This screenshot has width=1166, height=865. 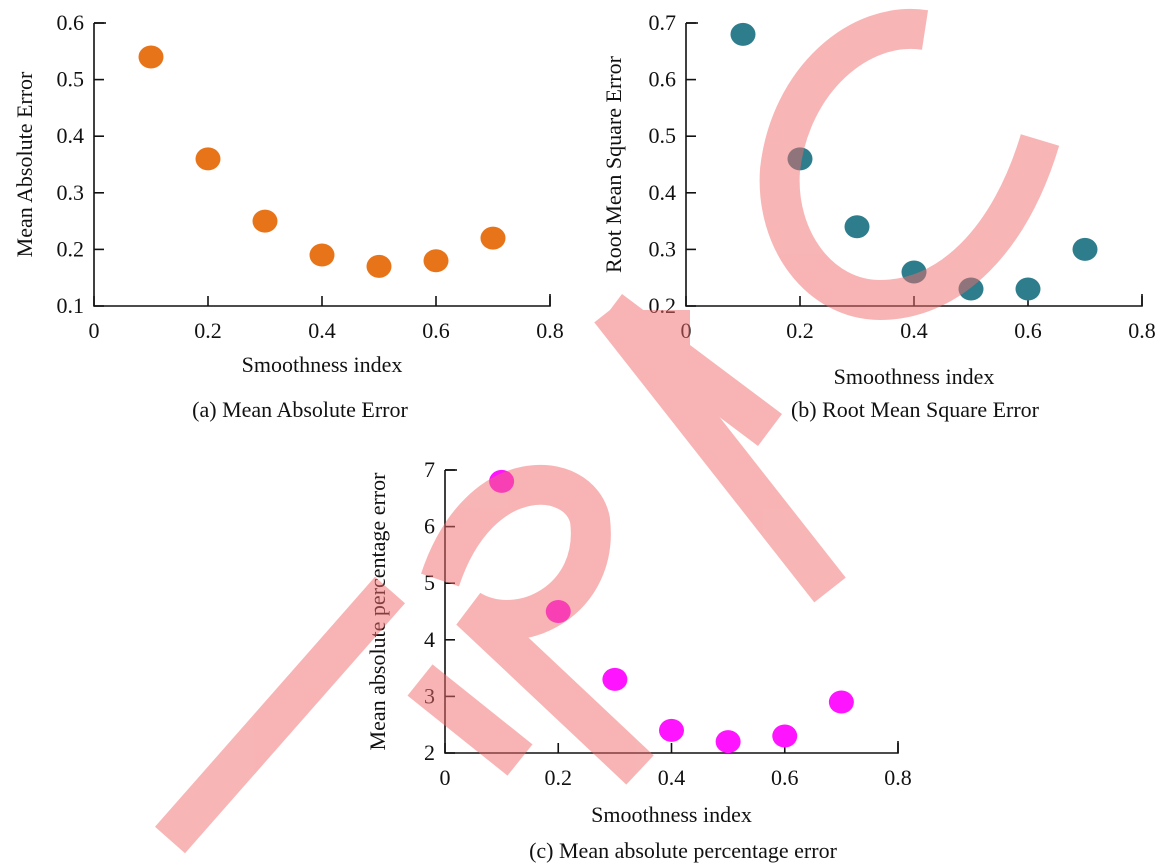 I want to click on y-tick-label: 2, so click(x=429, y=752).